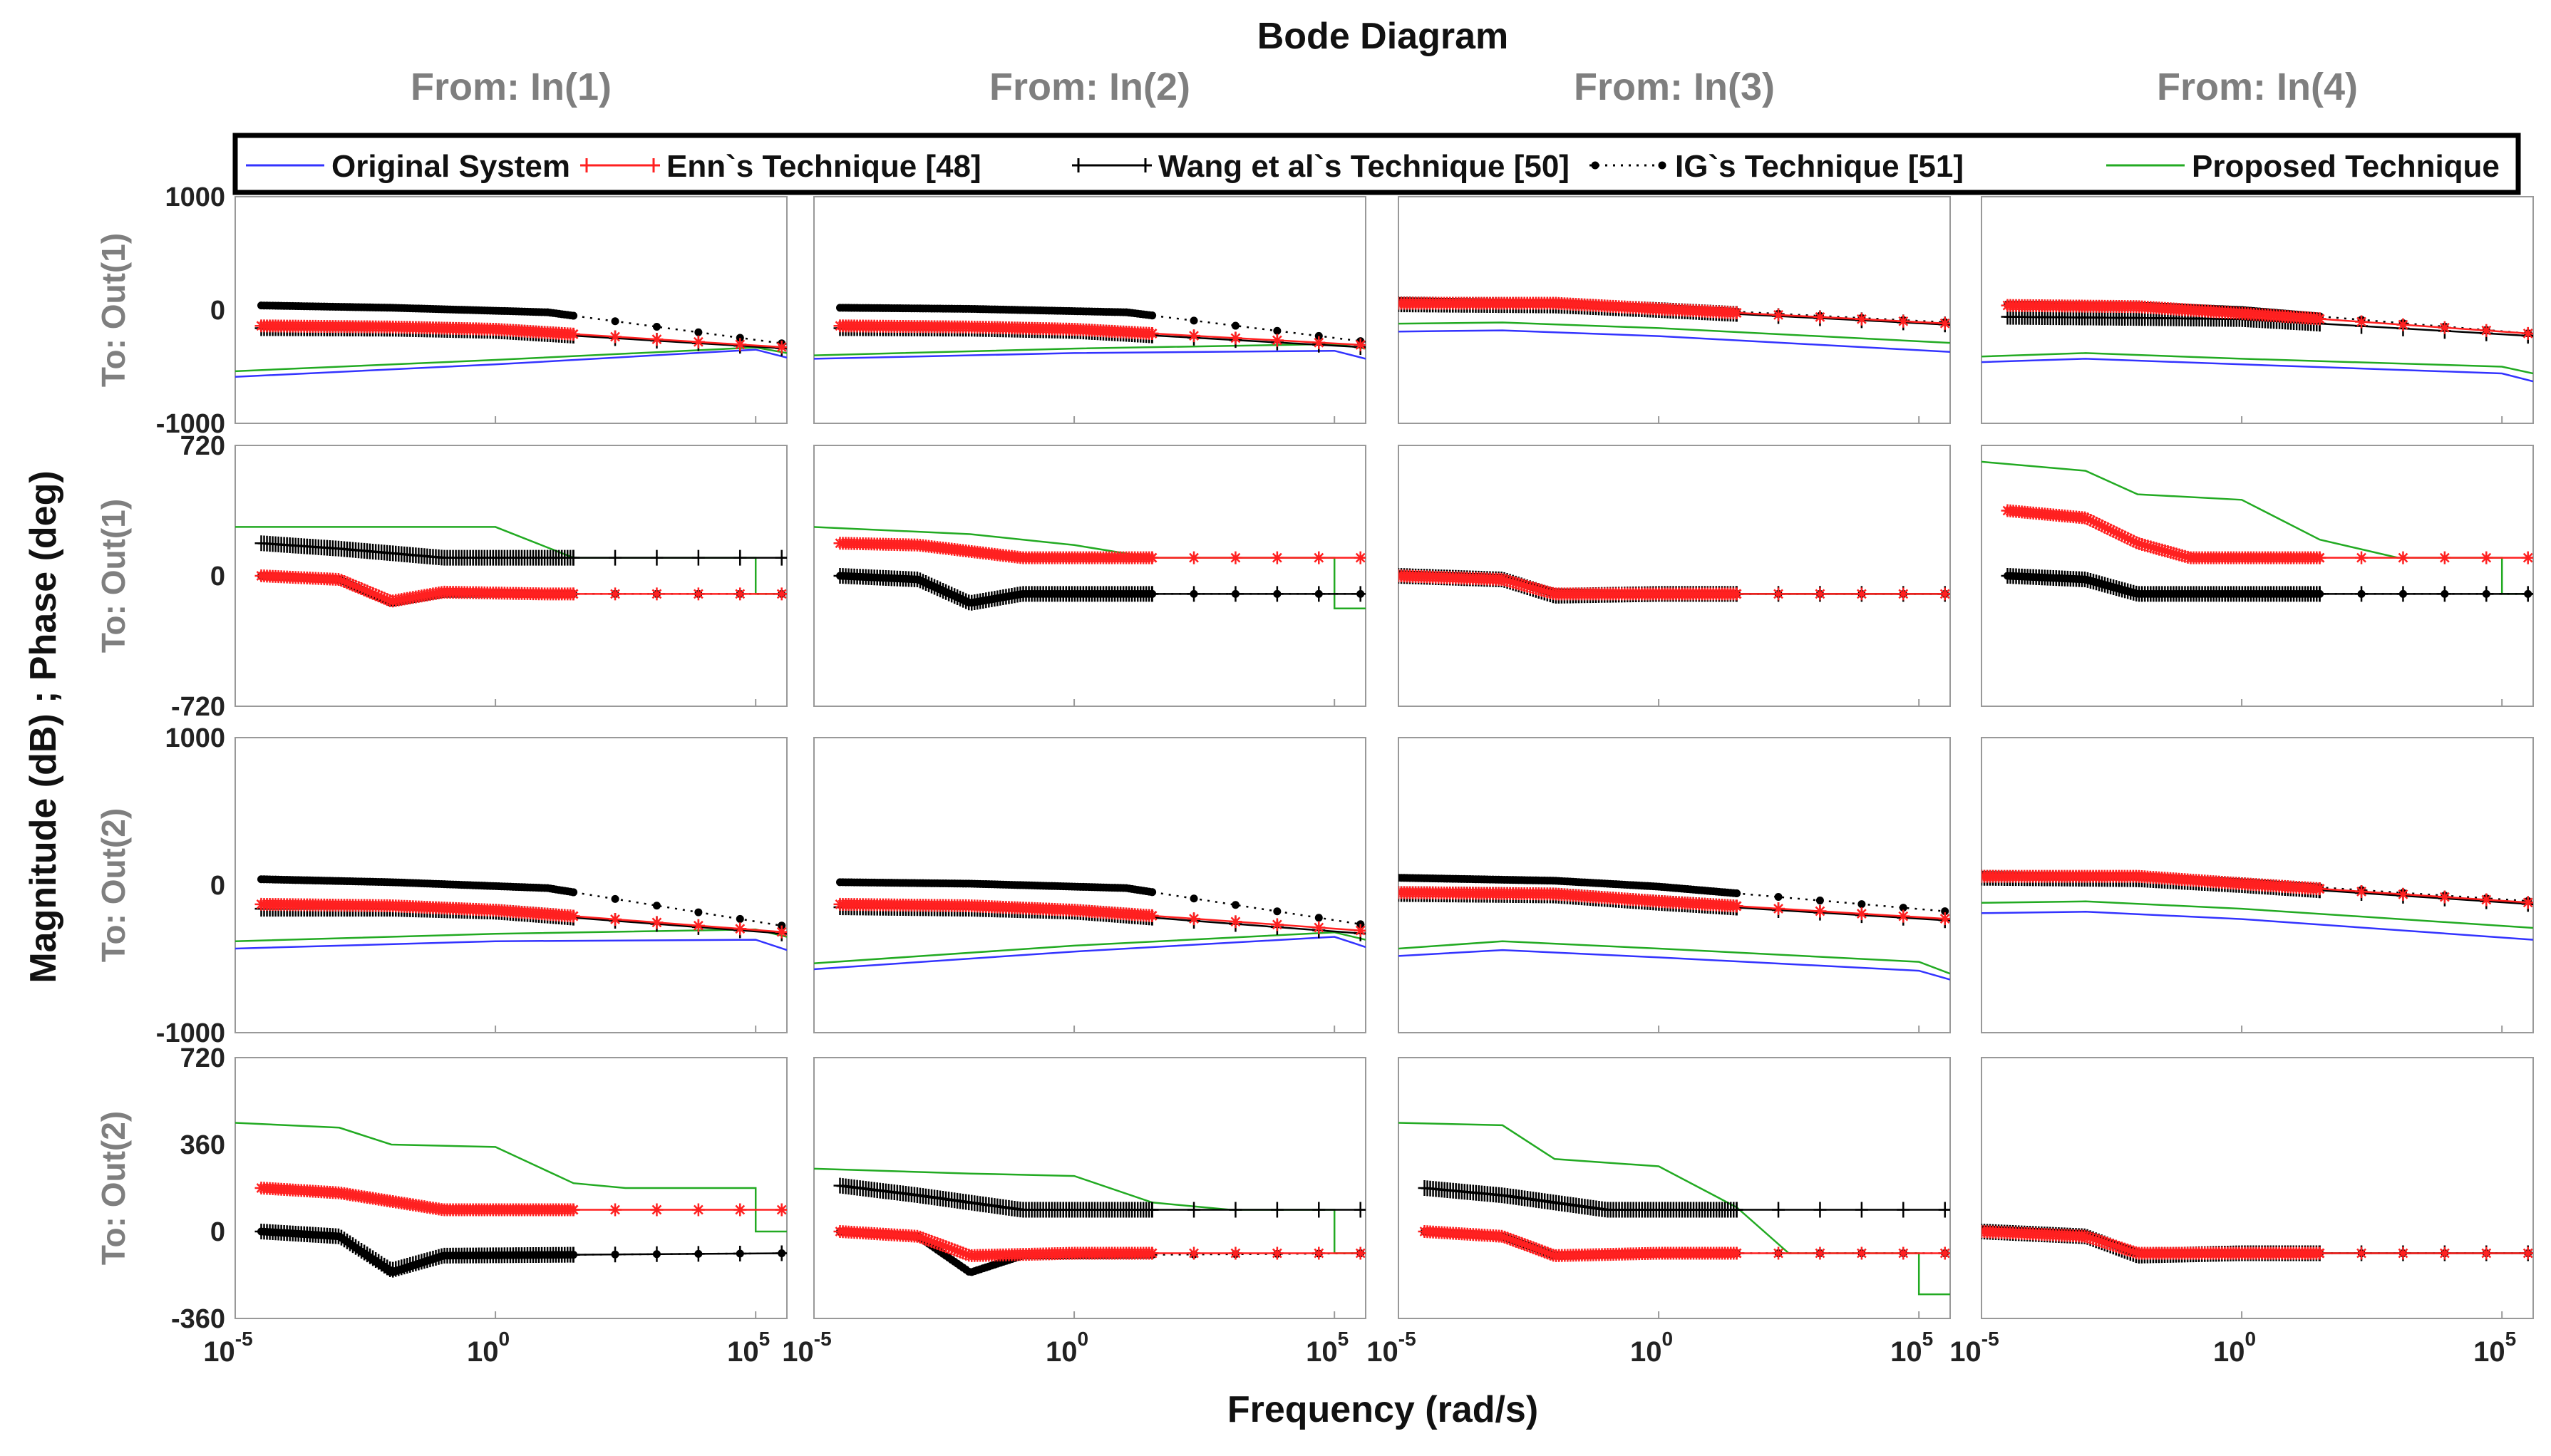  What do you see at coordinates (1383, 36) in the screenshot?
I see `chart-title: Bode Diagram` at bounding box center [1383, 36].